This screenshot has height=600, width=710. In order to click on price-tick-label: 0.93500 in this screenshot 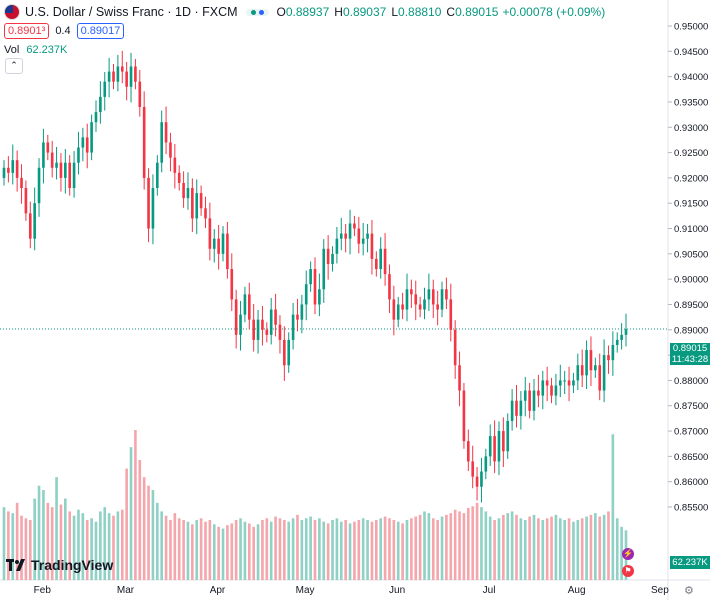, I will do `click(691, 102)`.